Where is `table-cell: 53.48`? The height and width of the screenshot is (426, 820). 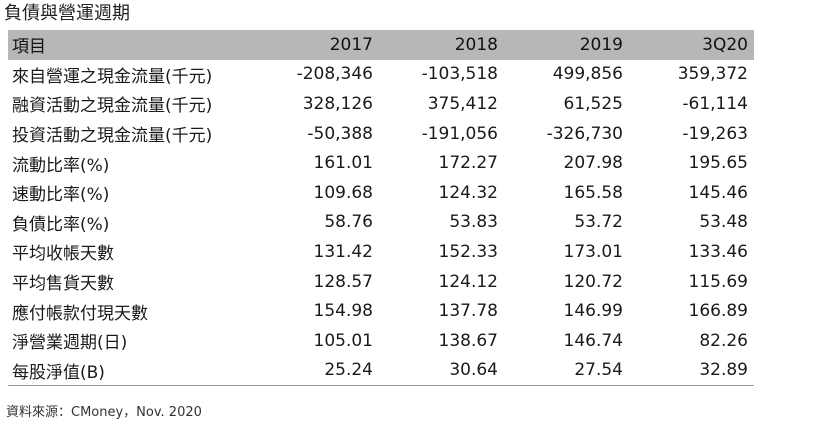 table-cell: 53.48 is located at coordinates (723, 222).